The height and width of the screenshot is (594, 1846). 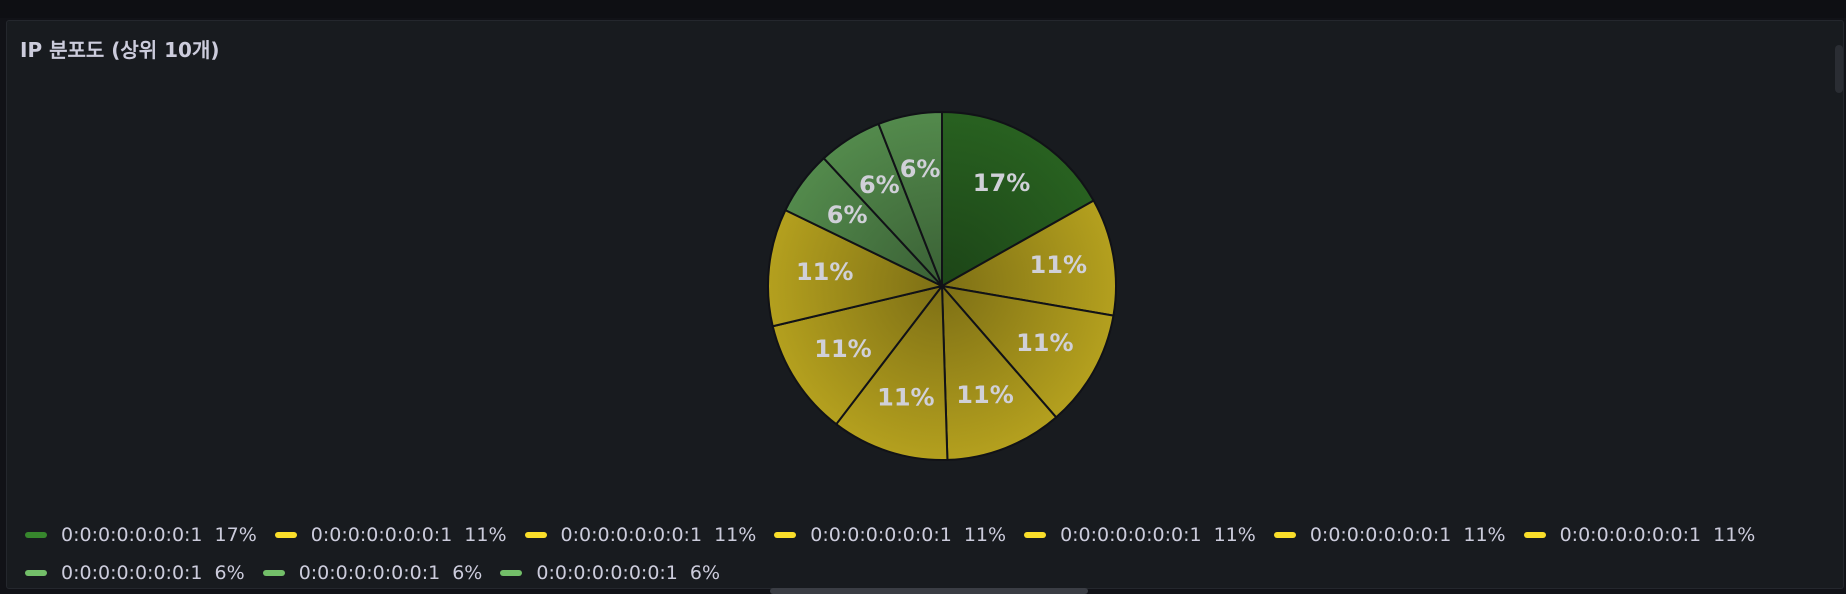 What do you see at coordinates (235, 535) in the screenshot?
I see `legend-value: 17%` at bounding box center [235, 535].